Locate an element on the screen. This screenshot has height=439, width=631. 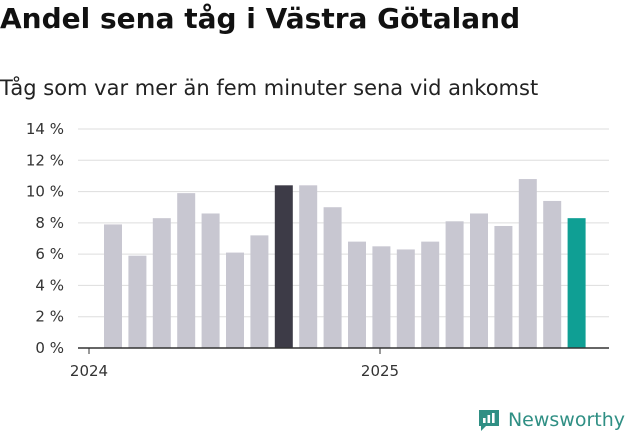
x-tick-labels: 2024 2025 is located at coordinates (234, 371).